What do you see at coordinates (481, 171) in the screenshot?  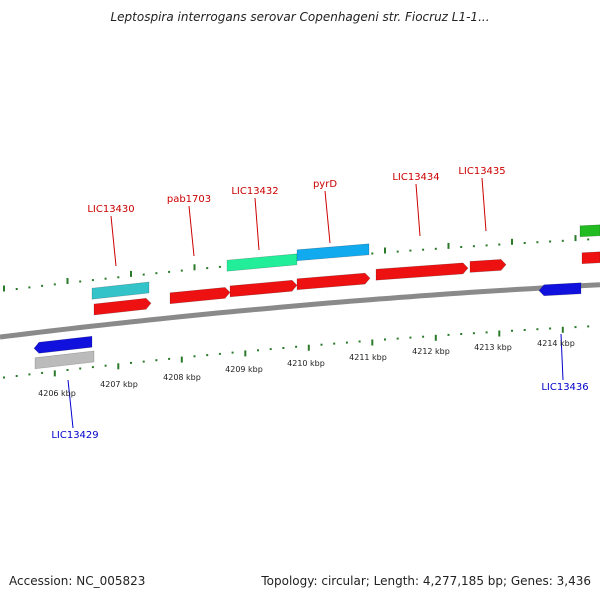 I see `gene-label: LIC13435` at bounding box center [481, 171].